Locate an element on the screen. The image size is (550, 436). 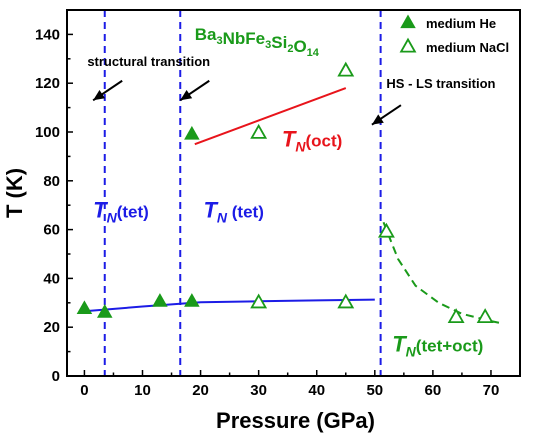
tn-label-2: TN(oct) is located at coordinates (312, 141).